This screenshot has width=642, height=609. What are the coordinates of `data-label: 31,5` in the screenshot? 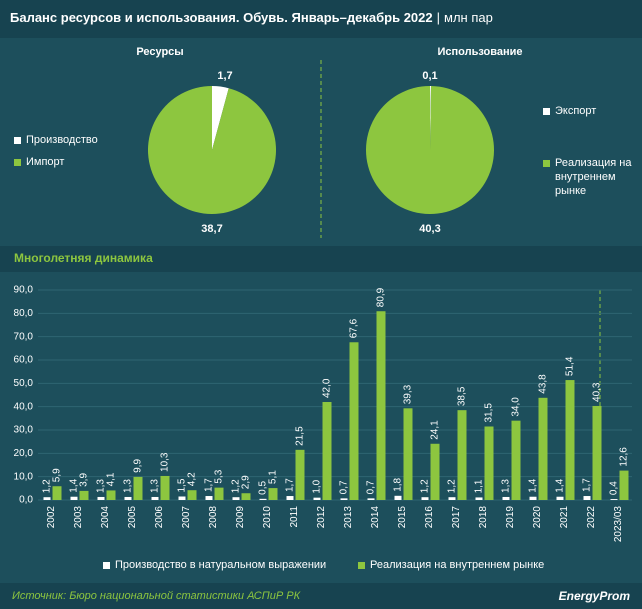 It's located at (489, 413).